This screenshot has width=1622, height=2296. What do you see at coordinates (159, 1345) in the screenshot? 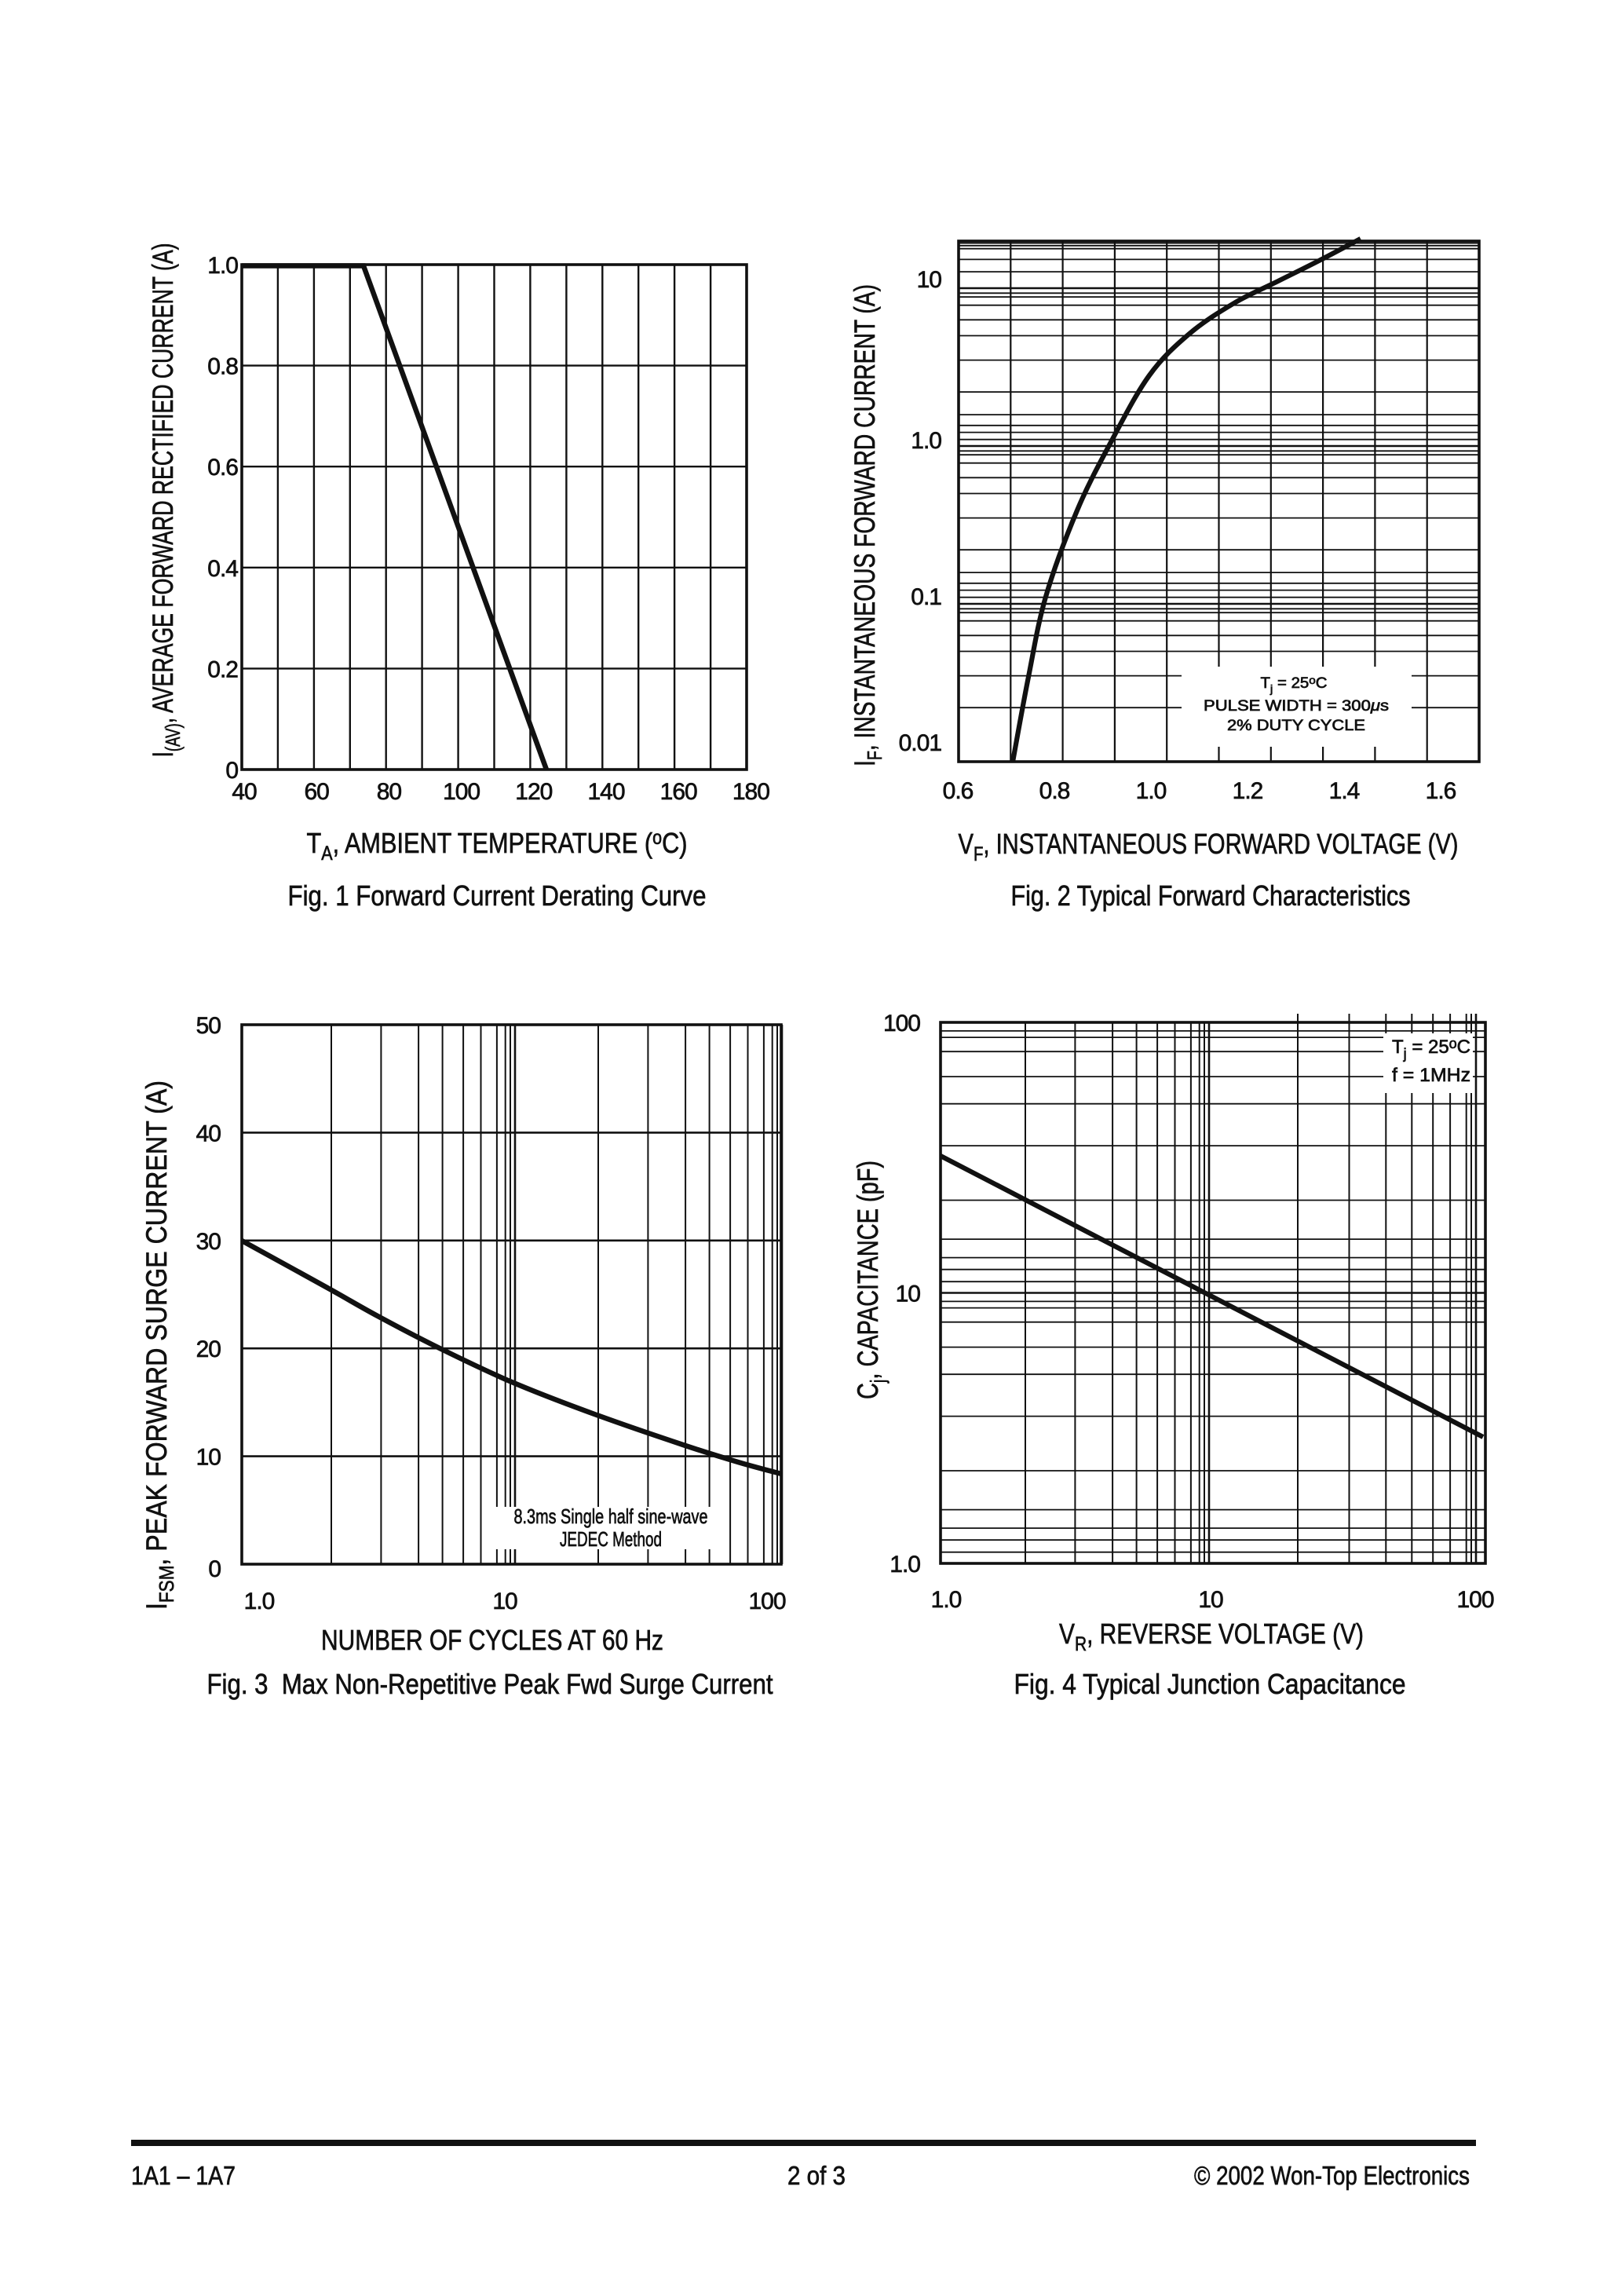
I see `svg-text:IFSM, PEAK FORWARD SURGE CURRE: IFSM, PEAK FORWARD SURGE CURRENT (A)` at bounding box center [159, 1345].